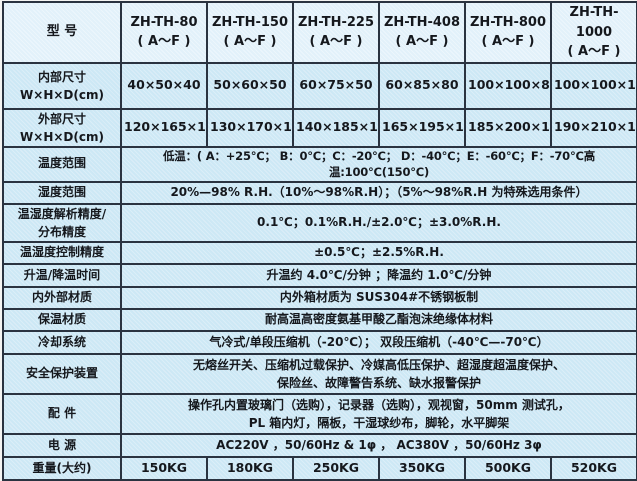 The image size is (637, 481). Describe the element at coordinates (62, 468) in the screenshot. I see `weight-label: 重量(大约)` at that location.